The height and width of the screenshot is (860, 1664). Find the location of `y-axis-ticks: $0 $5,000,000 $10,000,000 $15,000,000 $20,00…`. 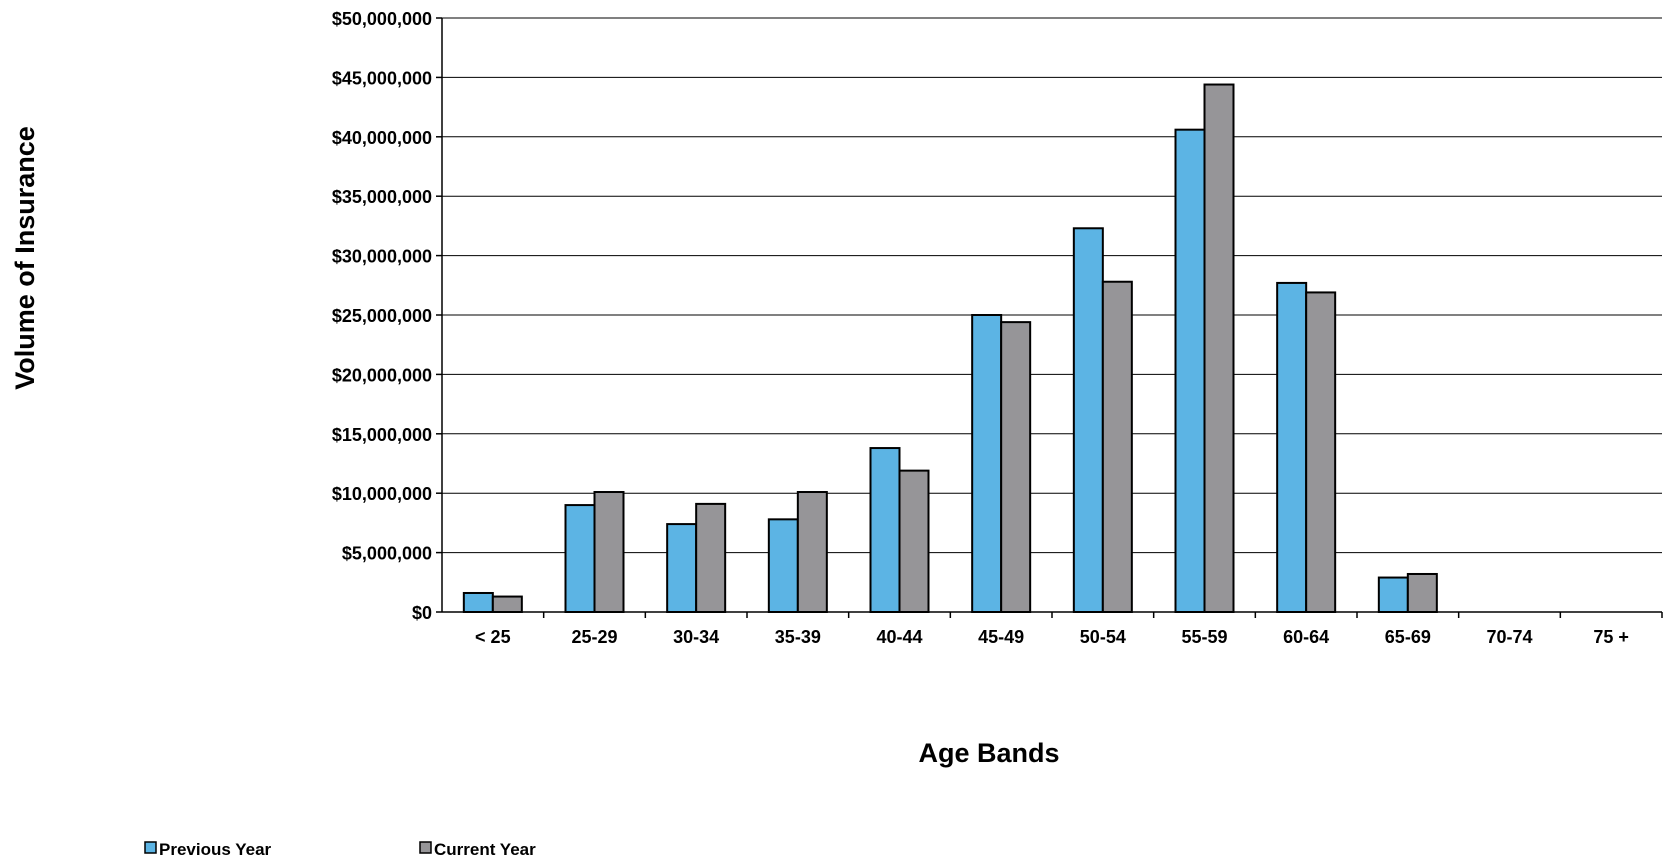

y-axis-ticks: $0 $5,000,000 $10,000,000 $15,000,000 $20,00… is located at coordinates (387, 316).